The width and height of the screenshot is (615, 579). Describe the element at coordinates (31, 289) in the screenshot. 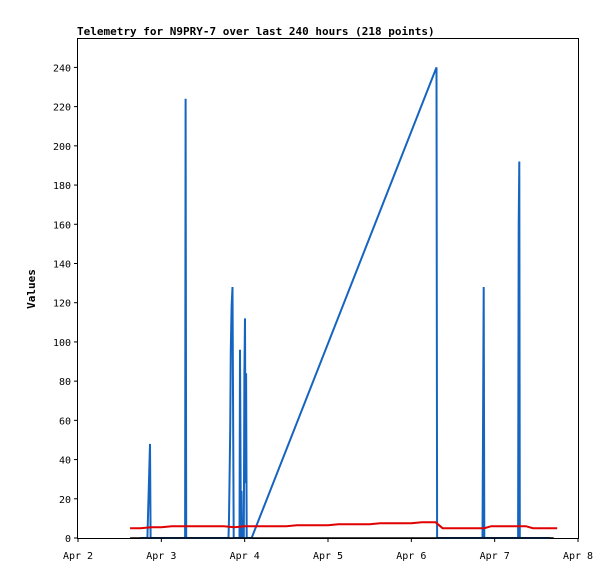

I see `y-axis-label: Values` at that location.